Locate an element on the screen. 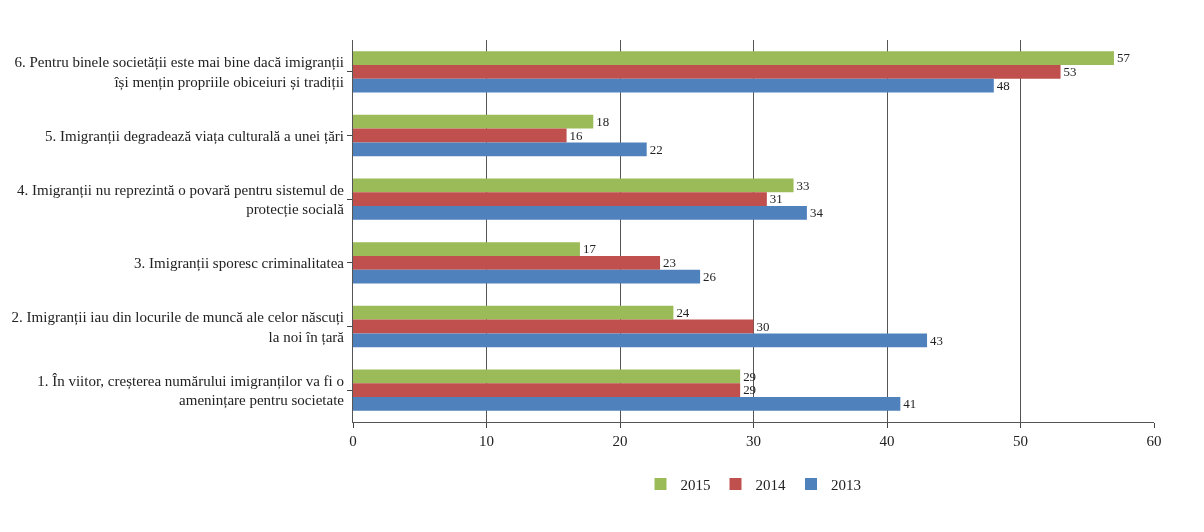 Image resolution: width=1204 pixels, height=532 pixels. data-label: 33 is located at coordinates (803, 185).